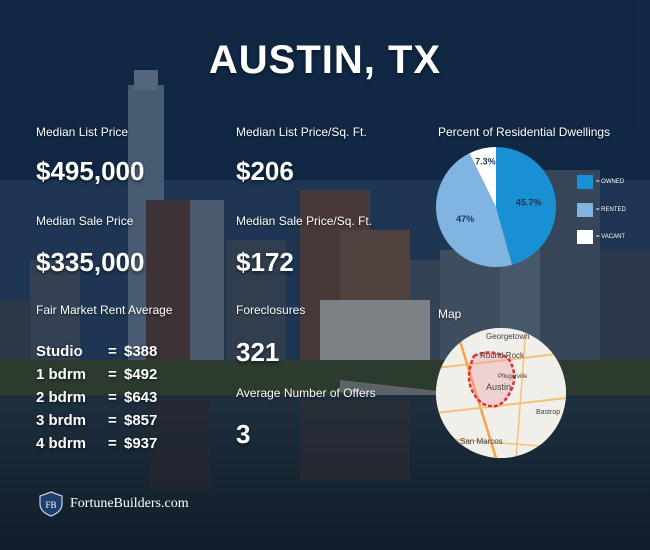 The height and width of the screenshot is (550, 650). I want to click on foreclosures-value: 321, so click(258, 352).